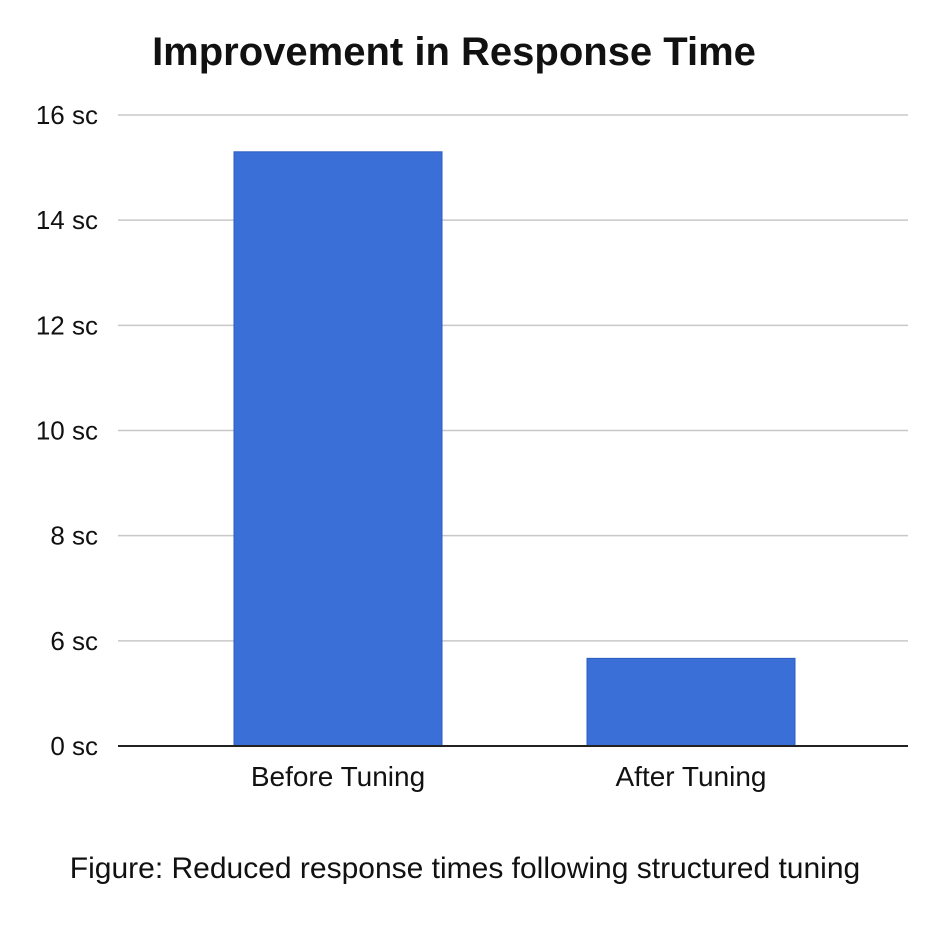 This screenshot has width=944, height=944. Describe the element at coordinates (67, 325) in the screenshot. I see `y-tick-label: 12 sc` at that location.